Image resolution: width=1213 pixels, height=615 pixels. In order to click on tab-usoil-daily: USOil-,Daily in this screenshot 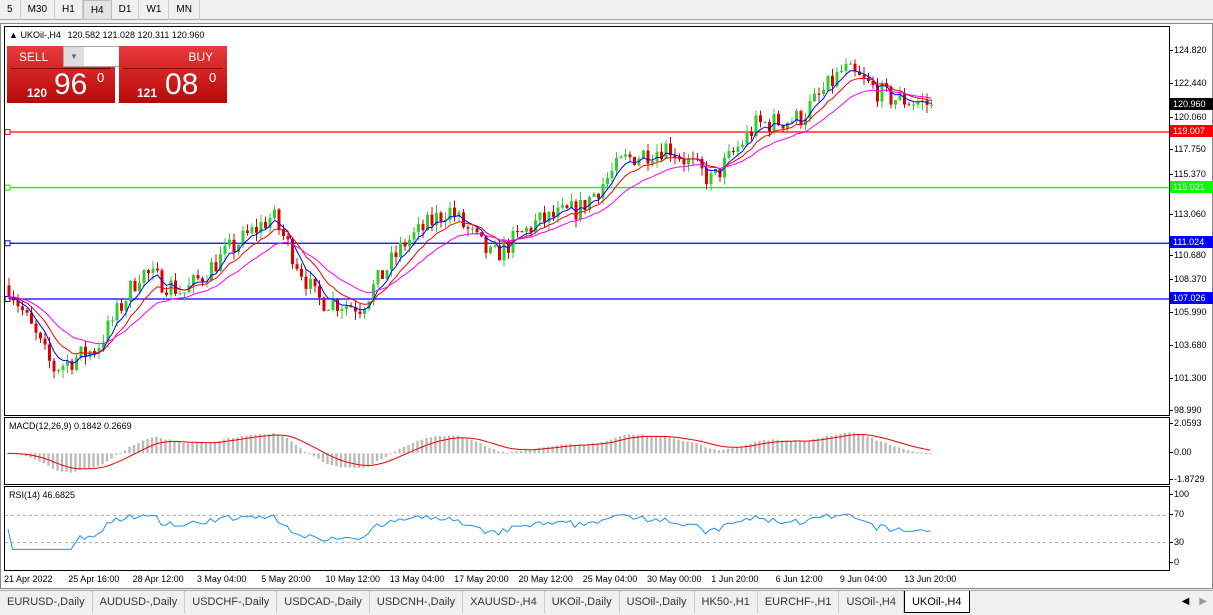, I will do `click(657, 602)`.